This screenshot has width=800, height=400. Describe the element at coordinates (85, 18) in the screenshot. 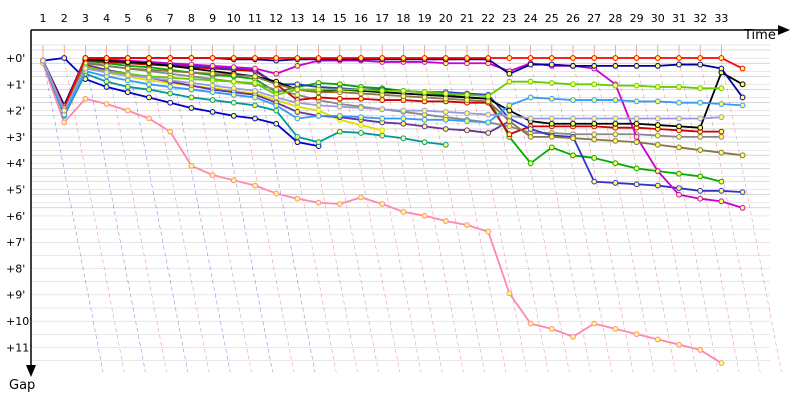

I see `x-tick-label: 3` at that location.